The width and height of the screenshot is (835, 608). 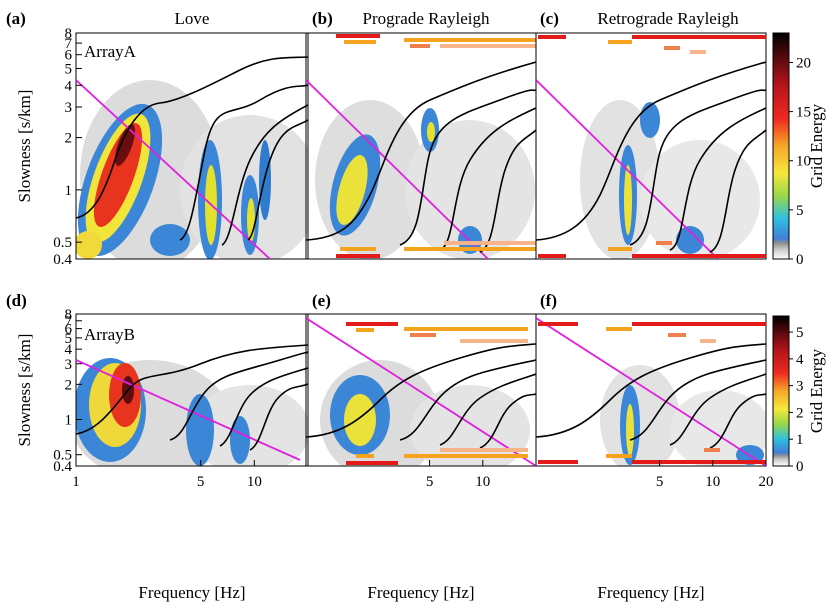 I want to click on frequency-bars-f, so click(x=652, y=393).